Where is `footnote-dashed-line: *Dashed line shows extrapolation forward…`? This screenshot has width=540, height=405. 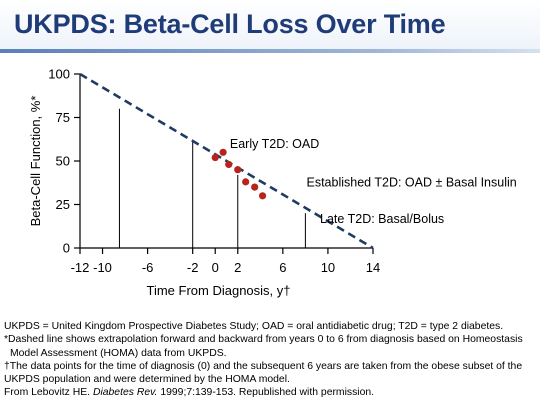 footnote-dashed-line: *Dashed line shows extrapolation forward… is located at coordinates (263, 340).